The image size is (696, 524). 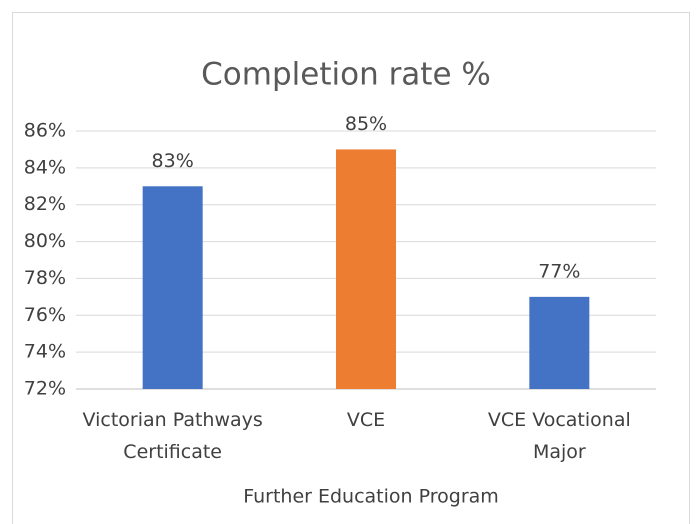 What do you see at coordinates (172, 436) in the screenshot?
I see `x-tick-label: Victorian Pathways Certificate` at bounding box center [172, 436].